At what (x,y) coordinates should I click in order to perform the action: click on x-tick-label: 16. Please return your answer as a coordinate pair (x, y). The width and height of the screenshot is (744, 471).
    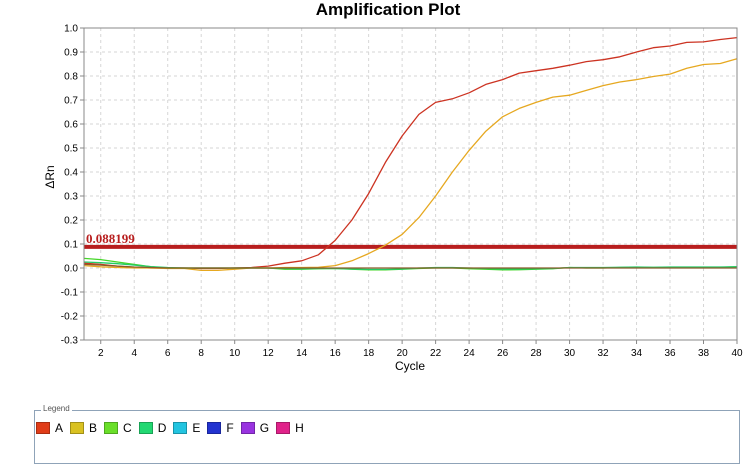
    Looking at the image, I should click on (336, 353).